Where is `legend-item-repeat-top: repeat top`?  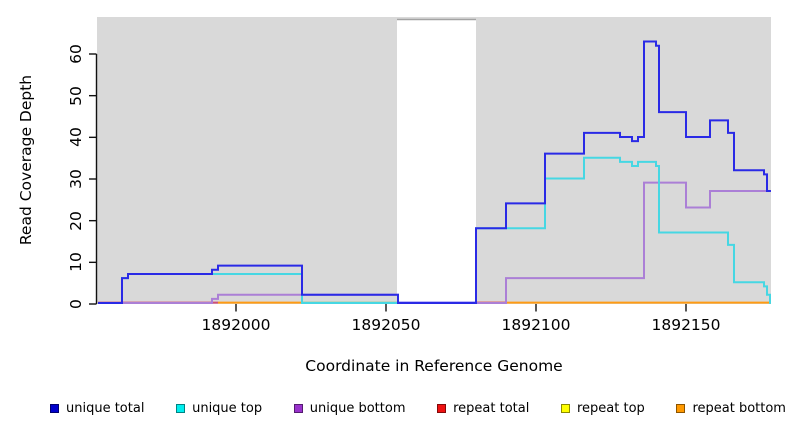
legend-item-repeat-top: repeat top is located at coordinates (603, 408).